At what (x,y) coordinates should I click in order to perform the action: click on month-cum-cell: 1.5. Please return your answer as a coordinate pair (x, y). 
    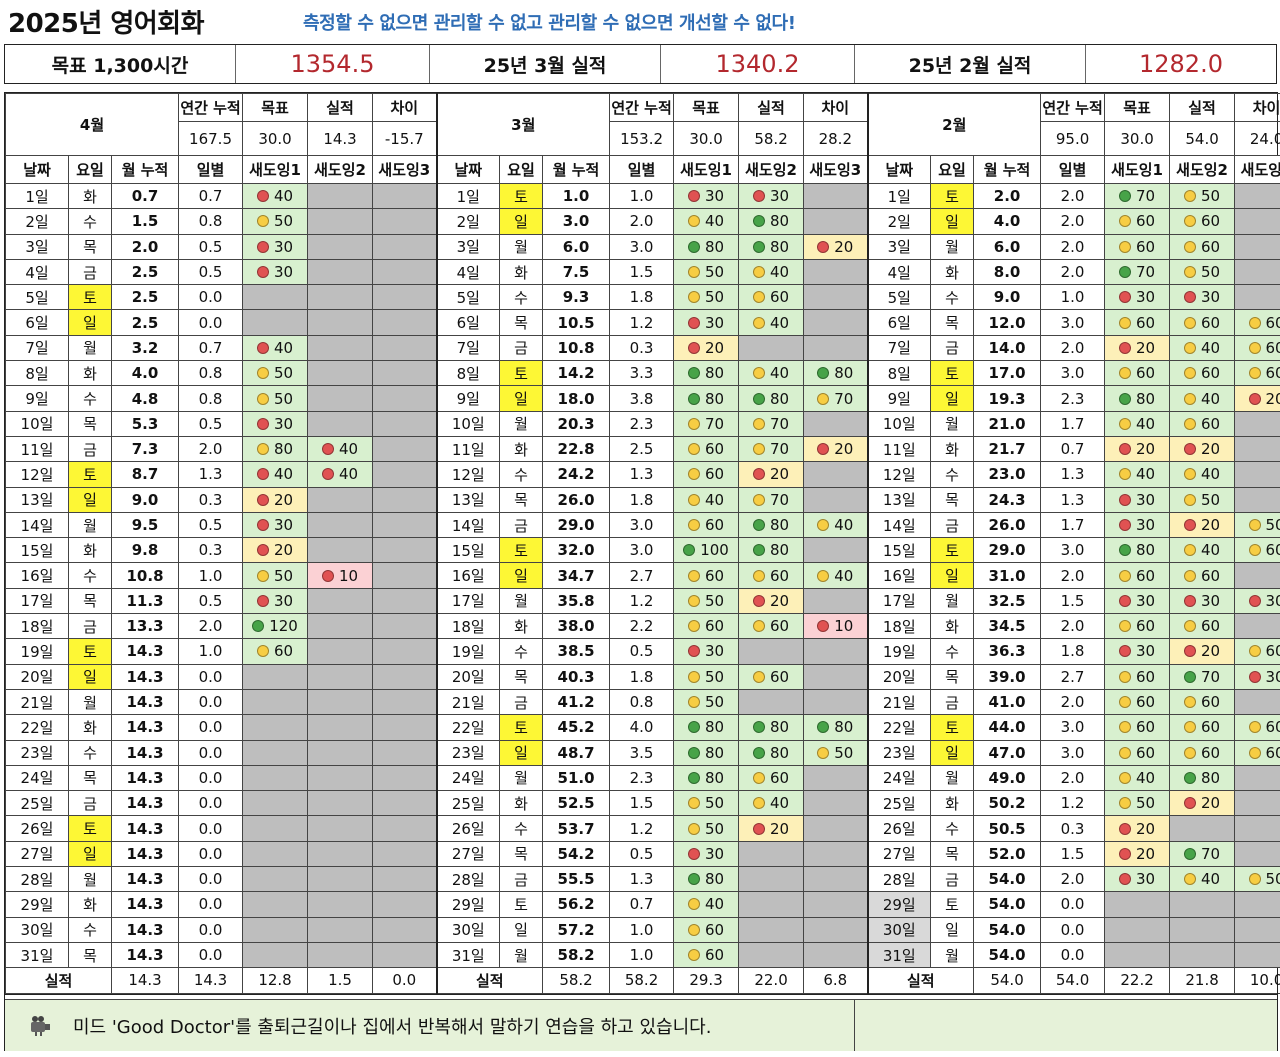
    Looking at the image, I should click on (145, 221).